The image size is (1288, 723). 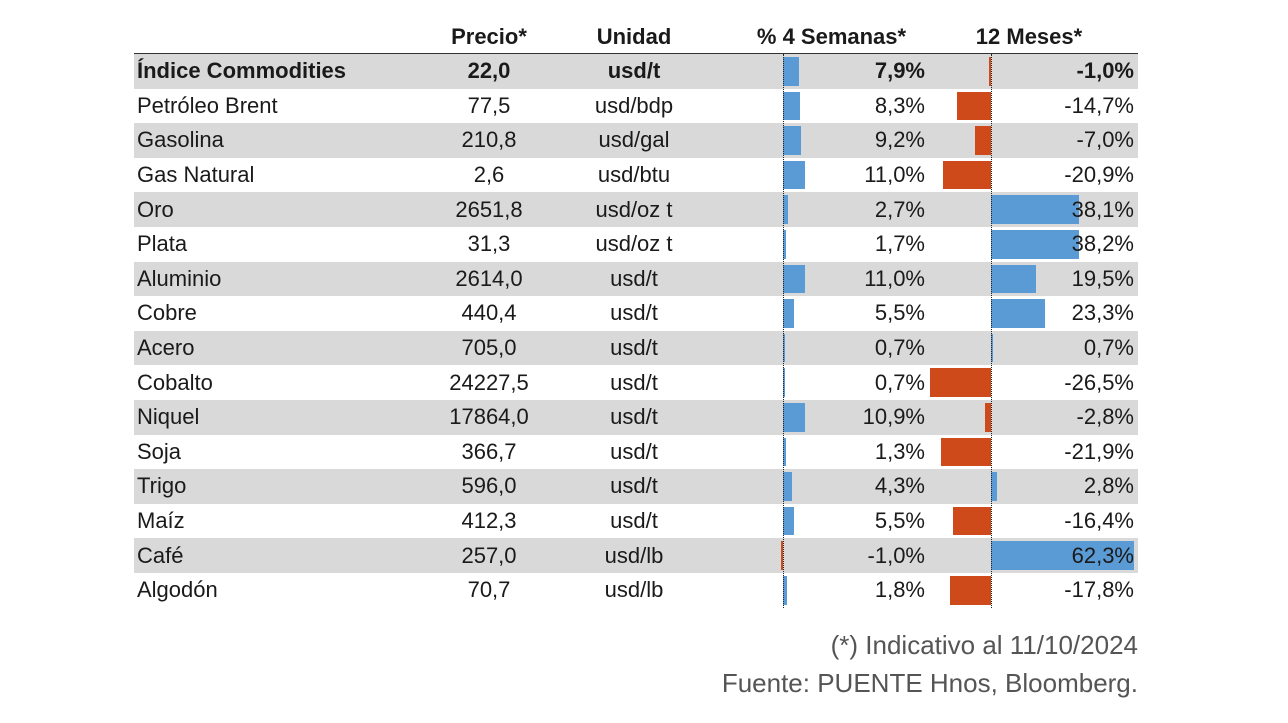 I want to click on commodity-name: Trigo, so click(x=162, y=486).